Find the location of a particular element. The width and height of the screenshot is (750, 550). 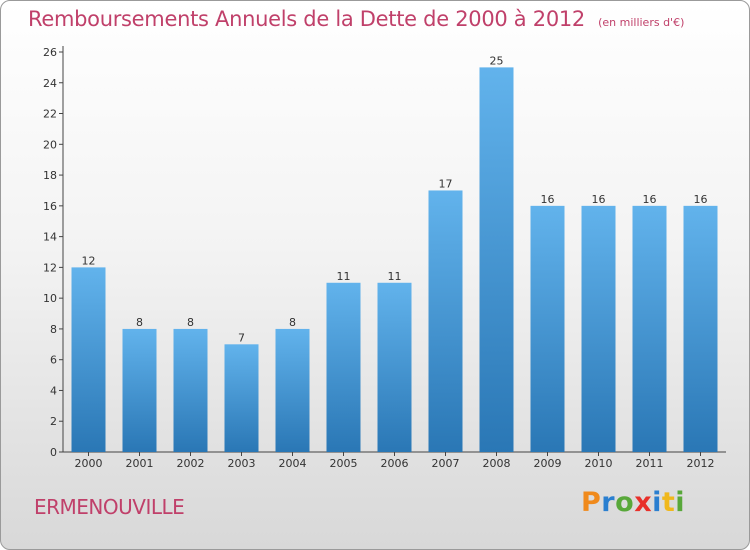

logo-letter: o is located at coordinates (625, 502).